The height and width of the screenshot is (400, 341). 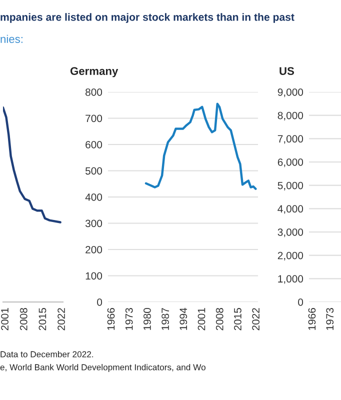 What do you see at coordinates (94, 144) in the screenshot?
I see `y-tick-label: 600` at bounding box center [94, 144].